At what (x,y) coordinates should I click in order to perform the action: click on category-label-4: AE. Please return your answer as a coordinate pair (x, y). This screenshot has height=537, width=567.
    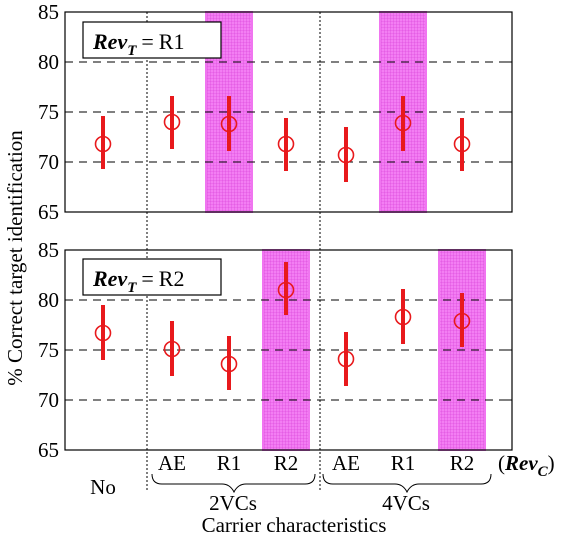
    Looking at the image, I should click on (346, 463).